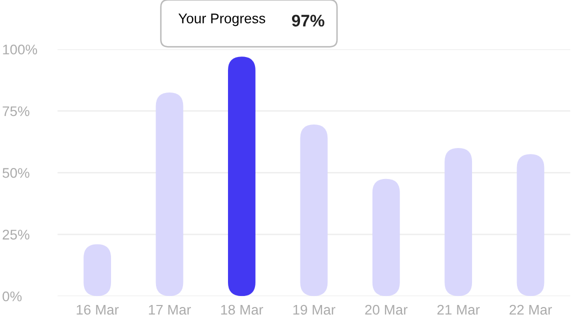 The width and height of the screenshot is (576, 324). Describe the element at coordinates (16, 235) in the screenshot. I see `y-tick-label: 25%` at that location.